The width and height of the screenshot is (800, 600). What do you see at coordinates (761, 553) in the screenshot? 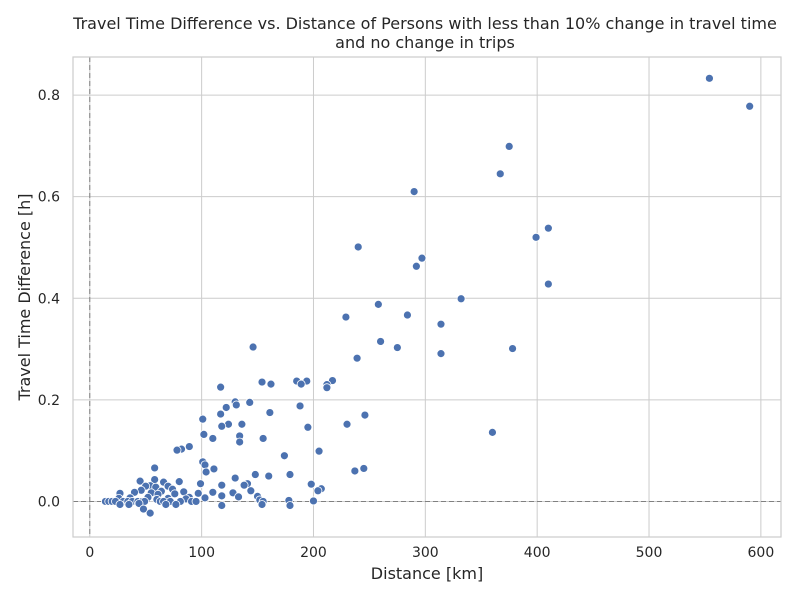
I see `x-tick-label: 600` at bounding box center [761, 553].